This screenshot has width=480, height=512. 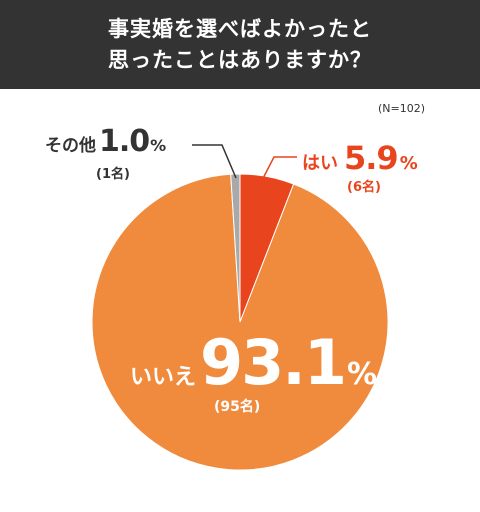 What do you see at coordinates (408, 163) in the screenshot?
I see `label-yes-unit: %` at bounding box center [408, 163].